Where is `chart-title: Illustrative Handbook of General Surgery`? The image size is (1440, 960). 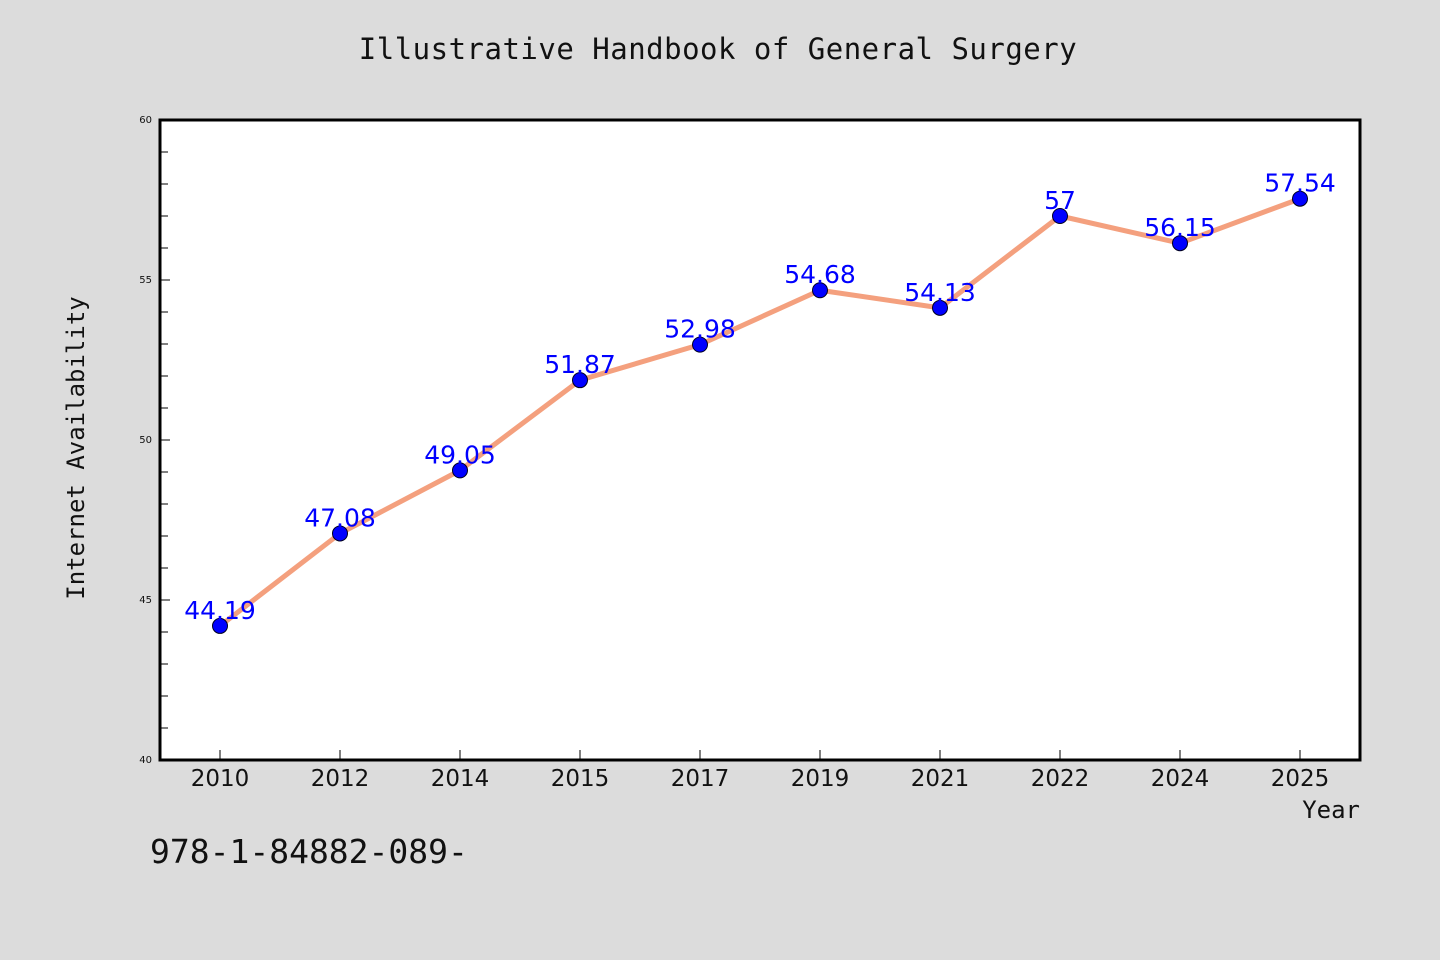
chart-title: Illustrative Handbook of General Surgery is located at coordinates (718, 49).